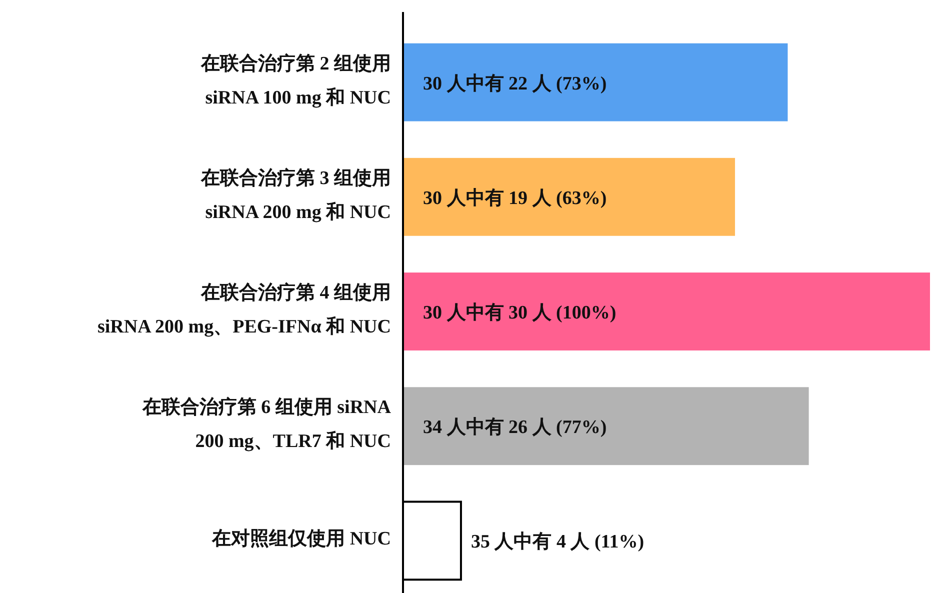  I want to click on y-tick-label: 在联合治疗第 2 组使用 siRNA 100 mg 和 NUC, so click(295, 80).